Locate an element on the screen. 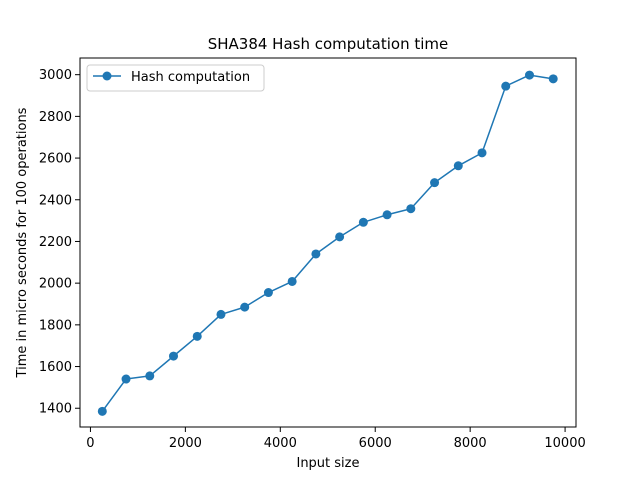 The height and width of the screenshot is (480, 640). y-tick-label: 2800 is located at coordinates (55, 117).